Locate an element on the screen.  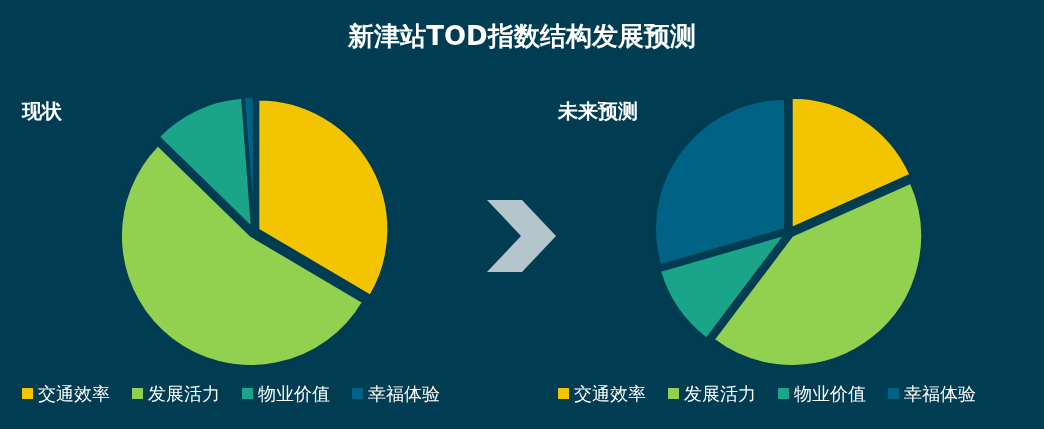
text: 新津站TOD指数结构发展预测 is located at coordinates (521, 36).